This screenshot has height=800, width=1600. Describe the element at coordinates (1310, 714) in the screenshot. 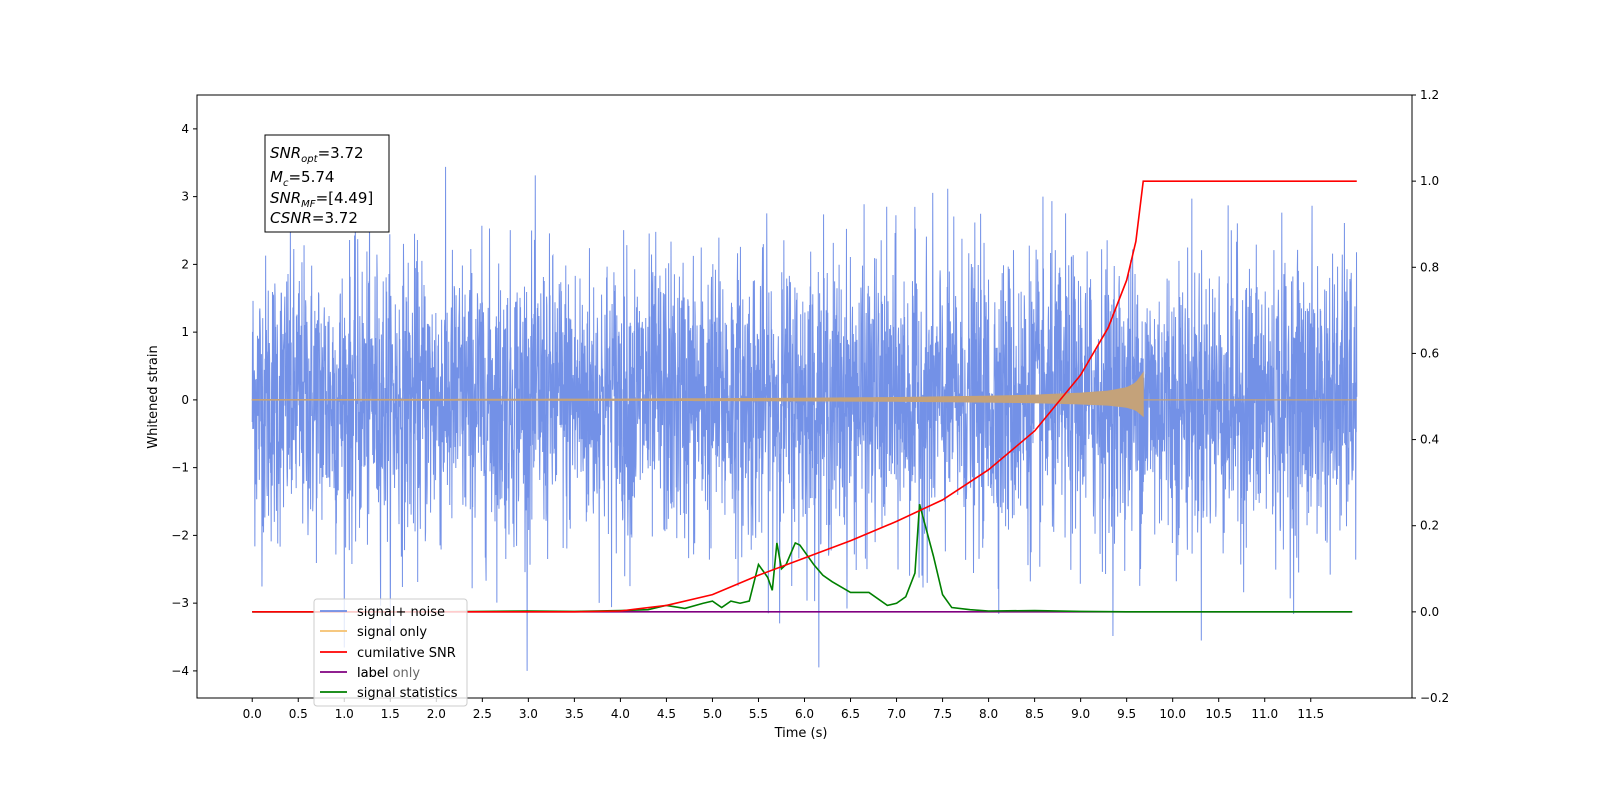

I see `x-tick-label: 11.5` at that location.